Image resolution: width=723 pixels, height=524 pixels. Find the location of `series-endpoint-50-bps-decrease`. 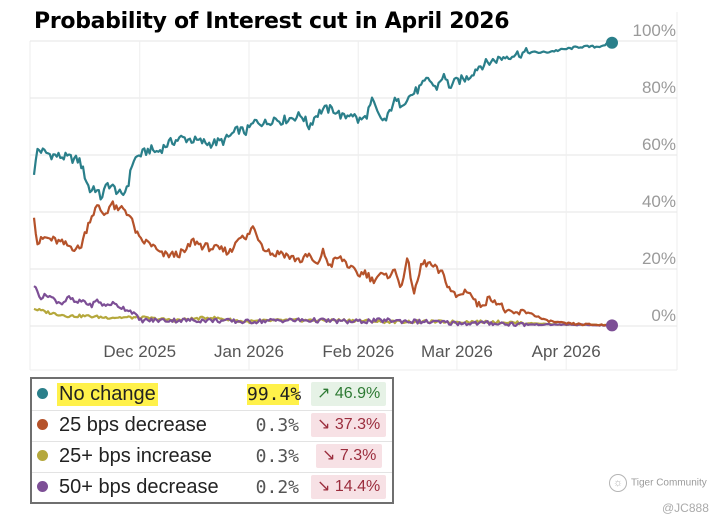

series-endpoint-50-bps-decrease is located at coordinates (612, 325).